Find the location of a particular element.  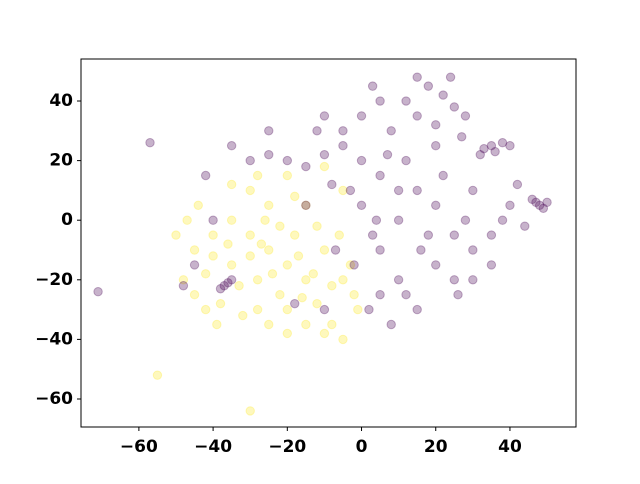

x-tick-label: 40 is located at coordinates (510, 447).